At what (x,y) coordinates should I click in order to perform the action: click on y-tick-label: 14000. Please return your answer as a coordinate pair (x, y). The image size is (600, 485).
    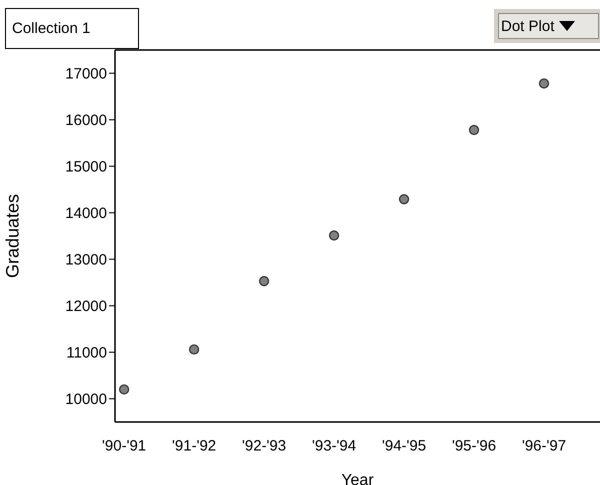
    Looking at the image, I should click on (86, 213).